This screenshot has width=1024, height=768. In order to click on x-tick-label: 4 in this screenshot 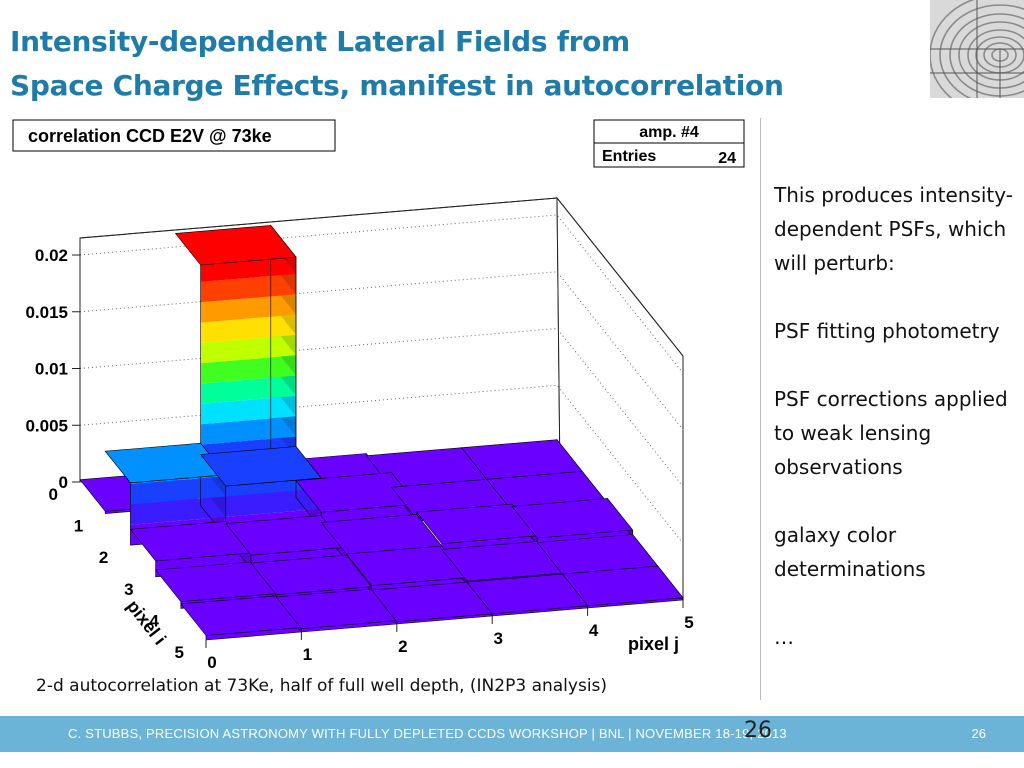, I will do `click(594, 630)`.